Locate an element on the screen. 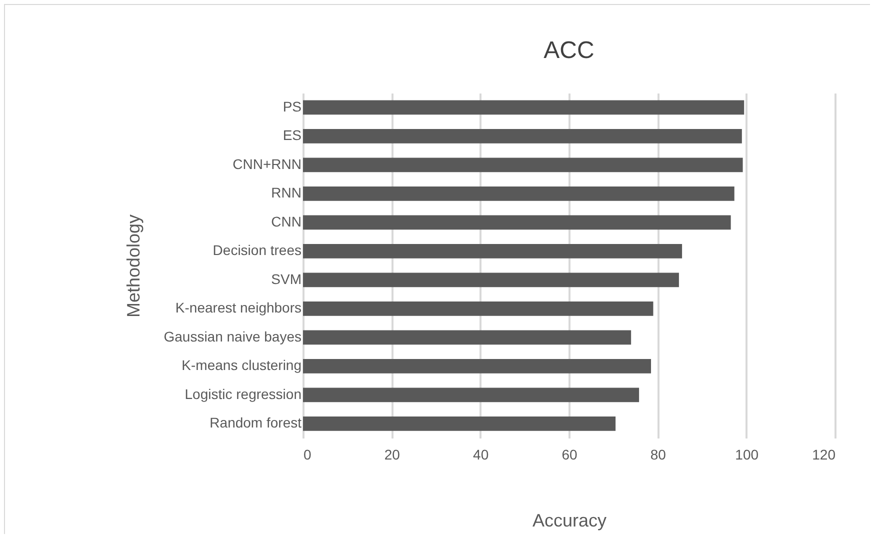 The image size is (876, 540). x-tick-label: 0 is located at coordinates (308, 454).